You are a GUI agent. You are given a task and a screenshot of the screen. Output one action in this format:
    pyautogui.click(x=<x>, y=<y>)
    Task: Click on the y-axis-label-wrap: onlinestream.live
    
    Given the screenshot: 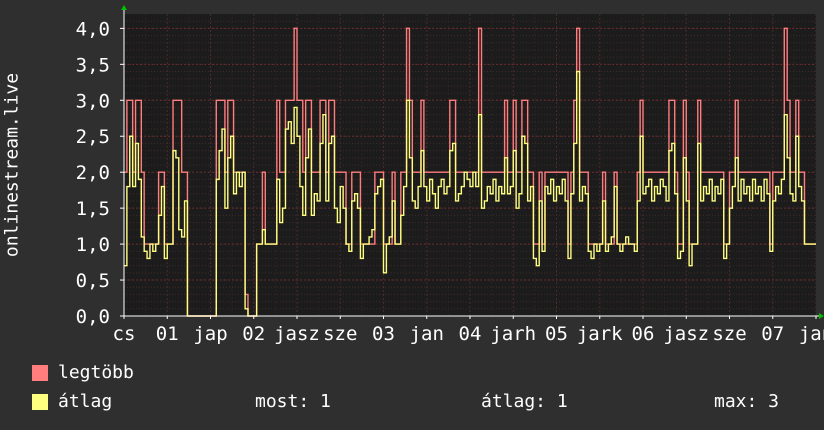 What is the action you would take?
    pyautogui.click(x=12, y=170)
    